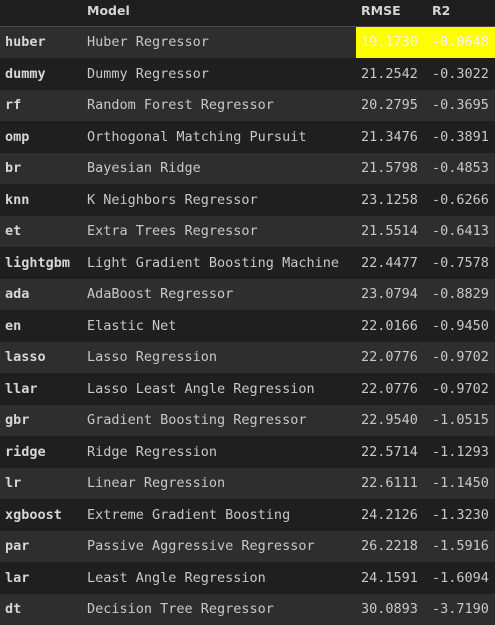 The height and width of the screenshot is (625, 495). What do you see at coordinates (41, 609) in the screenshot?
I see `row-index-cell: dt` at bounding box center [41, 609].